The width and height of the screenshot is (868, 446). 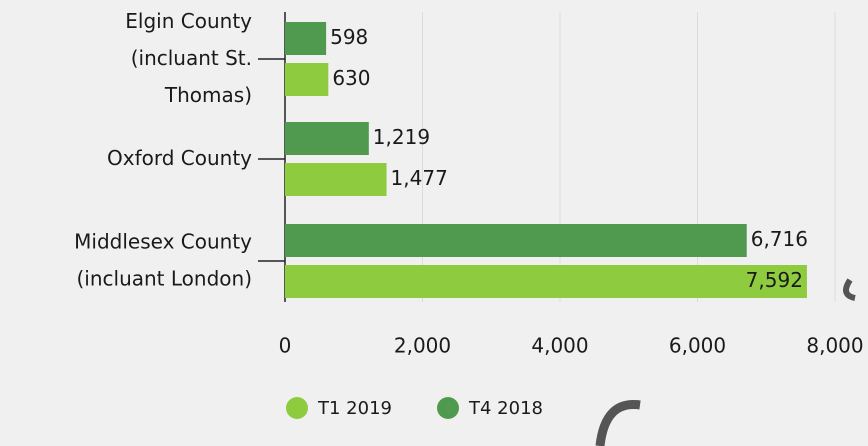 What do you see at coordinates (779, 239) in the screenshot?
I see `value-label: 6,716` at bounding box center [779, 239].